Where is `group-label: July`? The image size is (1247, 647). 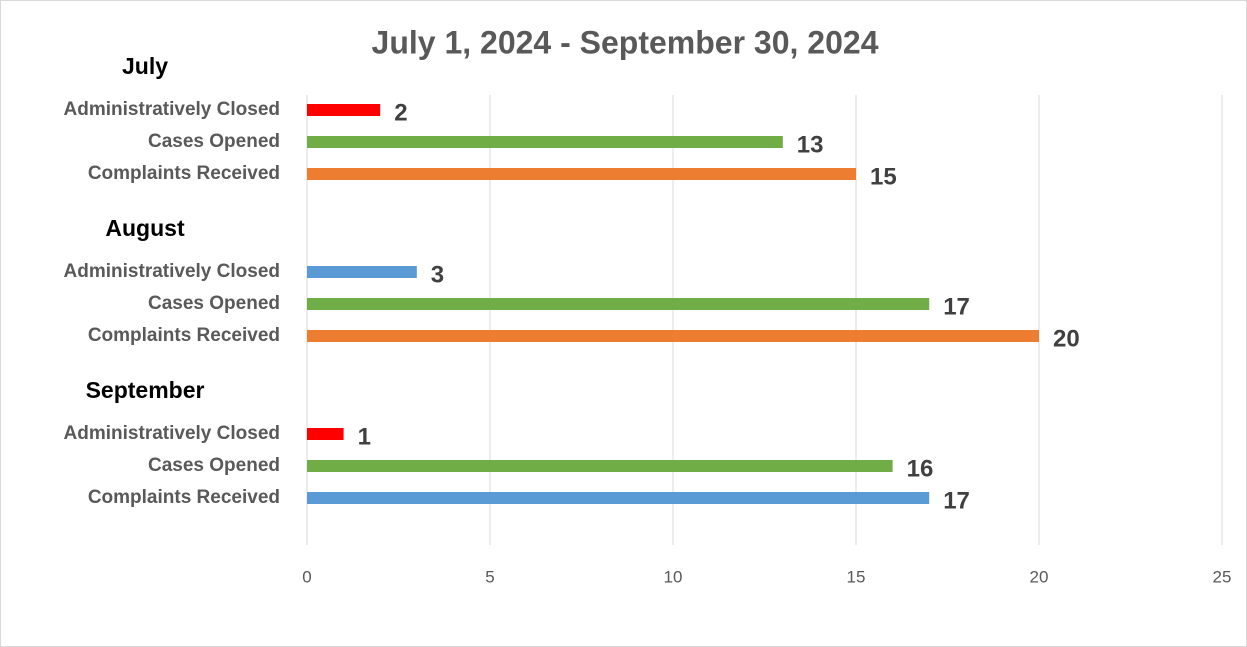 group-label: July is located at coordinates (145, 66).